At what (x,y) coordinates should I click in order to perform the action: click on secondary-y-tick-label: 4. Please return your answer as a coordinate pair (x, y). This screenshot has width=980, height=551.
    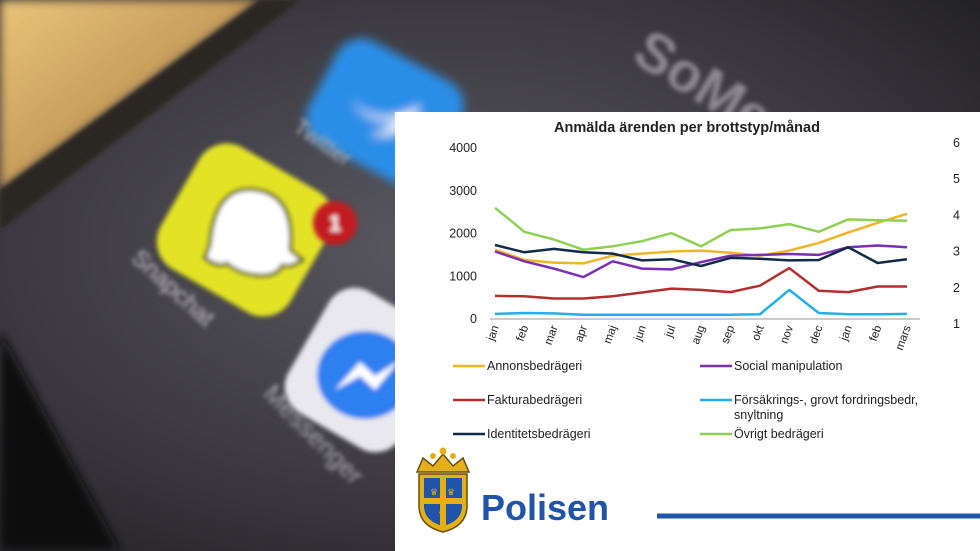
    Looking at the image, I should click on (956, 215).